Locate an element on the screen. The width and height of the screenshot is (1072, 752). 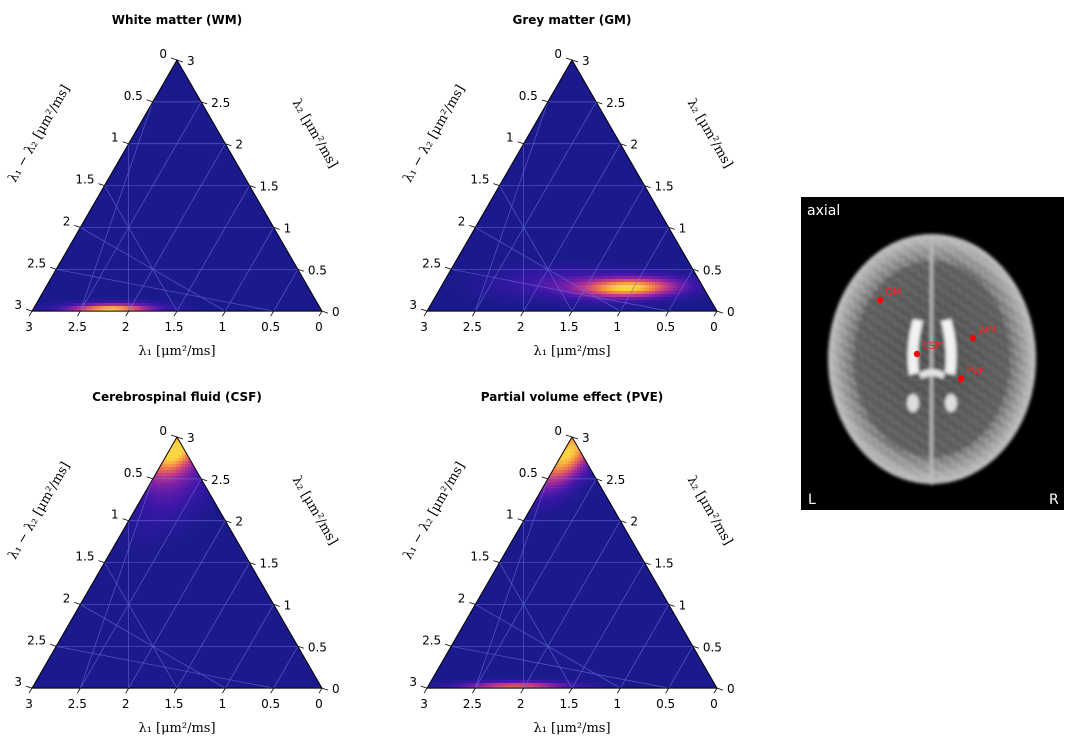
panel-wm-left-axis-label: λ₁ − λ₂ [μm²/ms] is located at coordinates (40, 134).